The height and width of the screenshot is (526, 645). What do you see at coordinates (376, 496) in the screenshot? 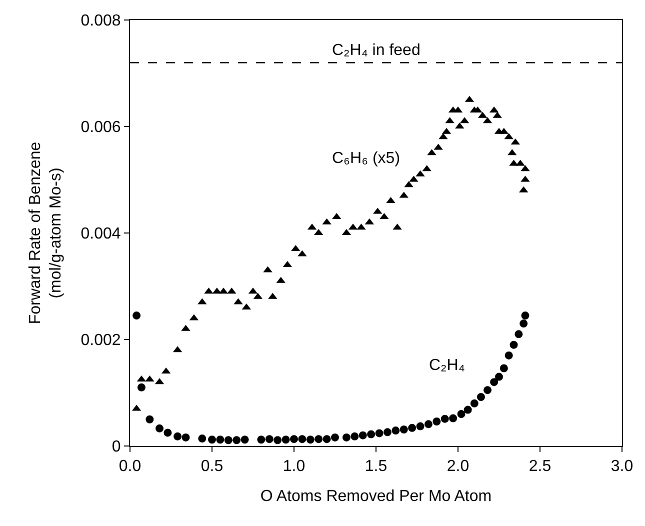
I see `x-axis-title: O Atoms Removed Per Mo Atom` at bounding box center [376, 496].